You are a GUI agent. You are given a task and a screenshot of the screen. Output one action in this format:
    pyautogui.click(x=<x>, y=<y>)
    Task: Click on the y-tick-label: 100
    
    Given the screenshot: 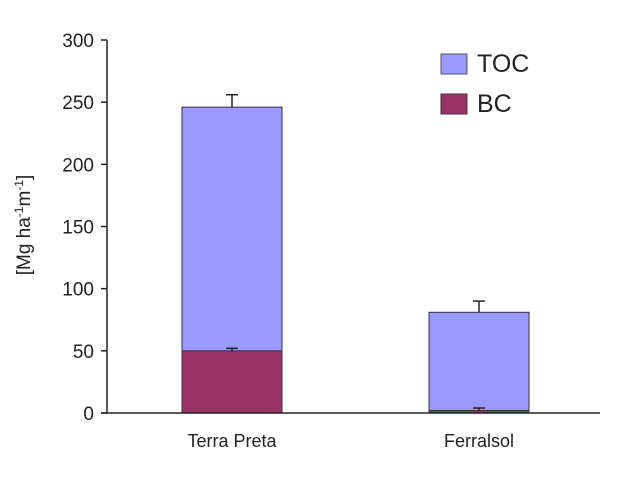 What is the action you would take?
    pyautogui.click(x=78, y=290)
    